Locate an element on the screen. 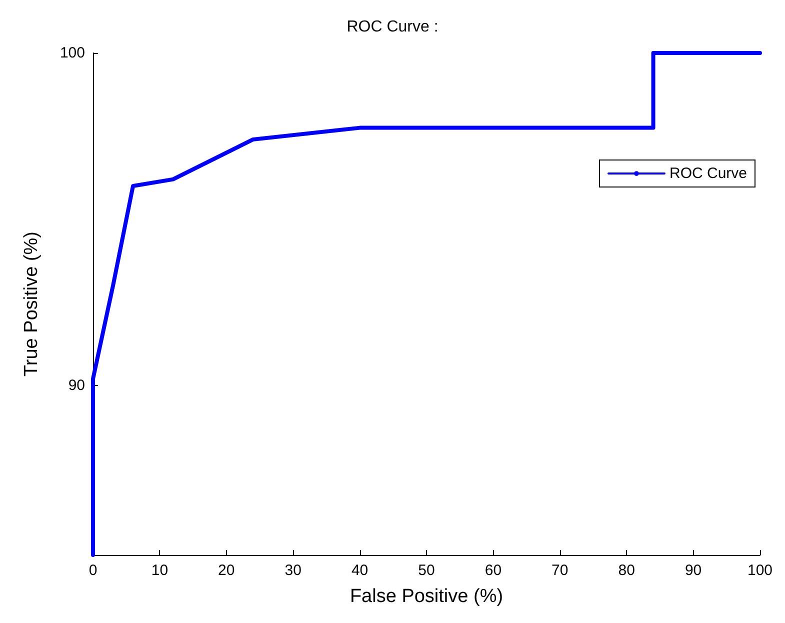  x-tick-label: 30 is located at coordinates (293, 570).